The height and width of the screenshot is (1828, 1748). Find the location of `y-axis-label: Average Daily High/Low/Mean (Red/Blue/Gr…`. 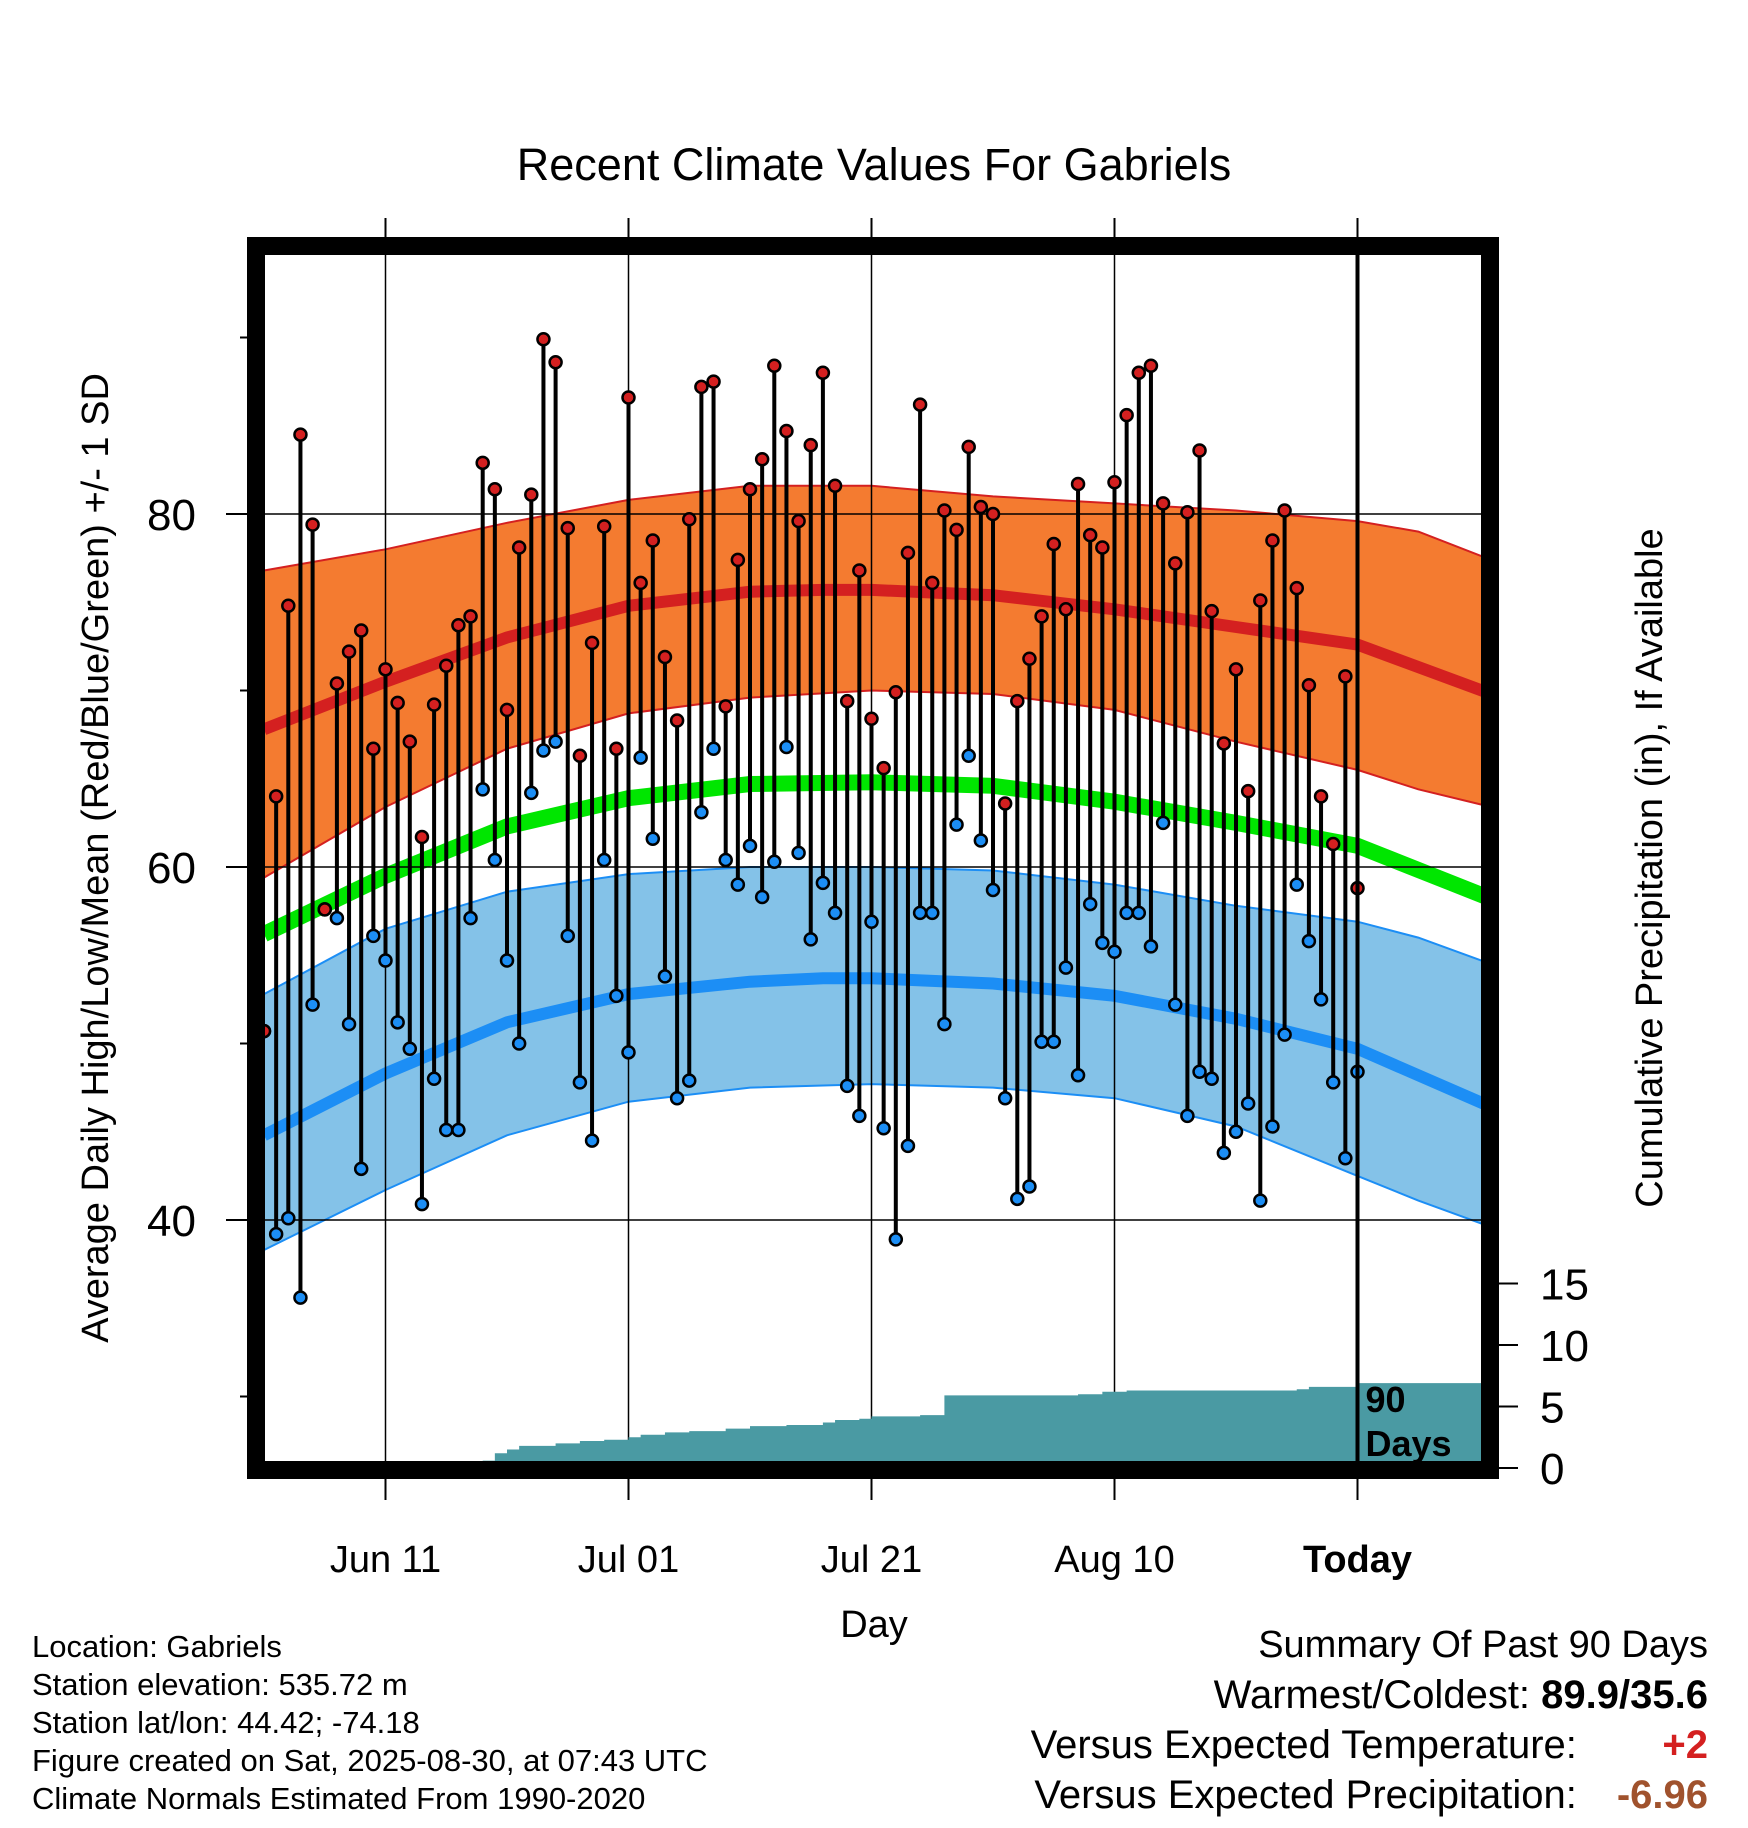

y-axis-label: Average Daily High/Low/Mean (Red/Blue/Gr… is located at coordinates (96, 858).